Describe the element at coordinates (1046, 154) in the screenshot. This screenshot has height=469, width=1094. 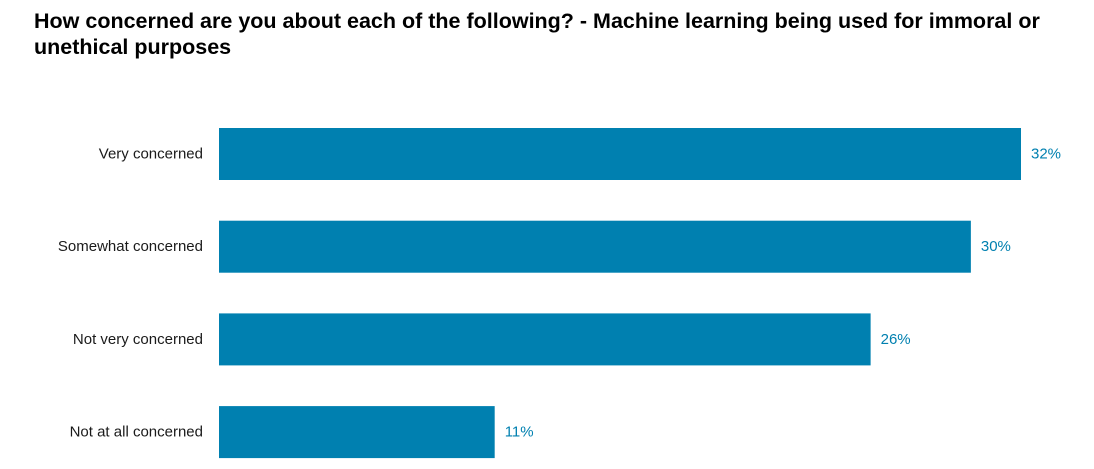
I see `value-label: 32%` at that location.